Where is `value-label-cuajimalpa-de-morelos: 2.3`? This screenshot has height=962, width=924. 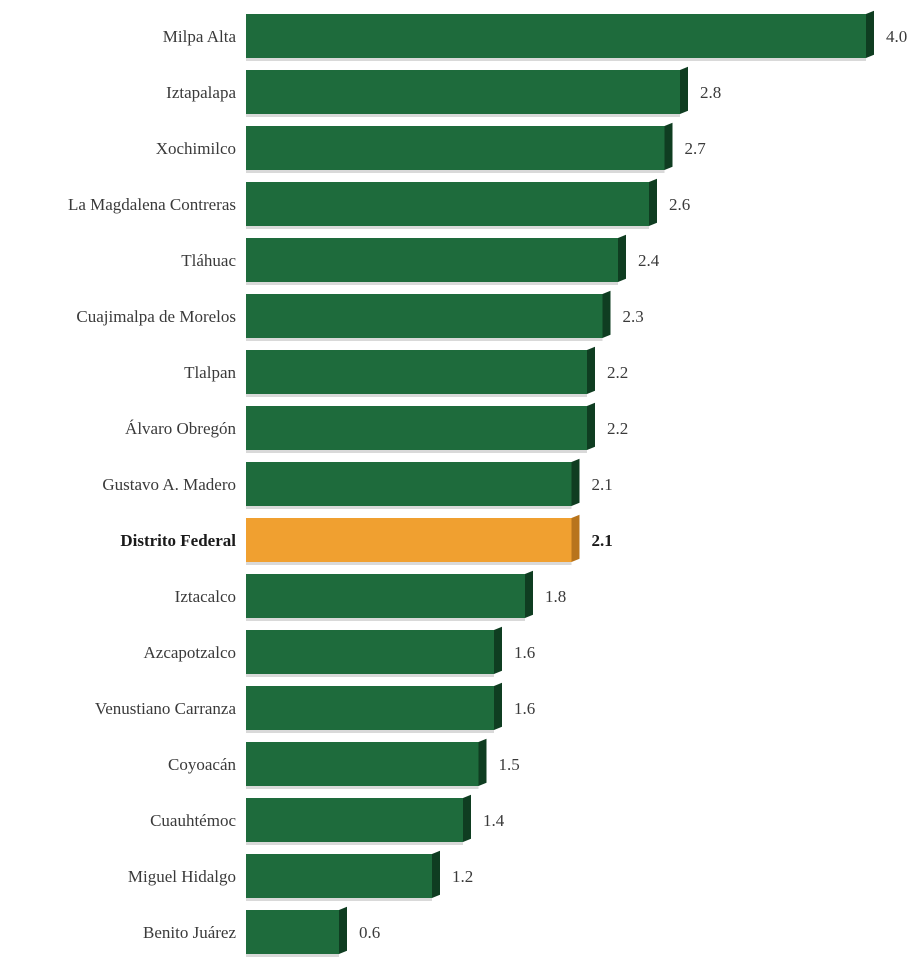 value-label-cuajimalpa-de-morelos: 2.3 is located at coordinates (633, 316).